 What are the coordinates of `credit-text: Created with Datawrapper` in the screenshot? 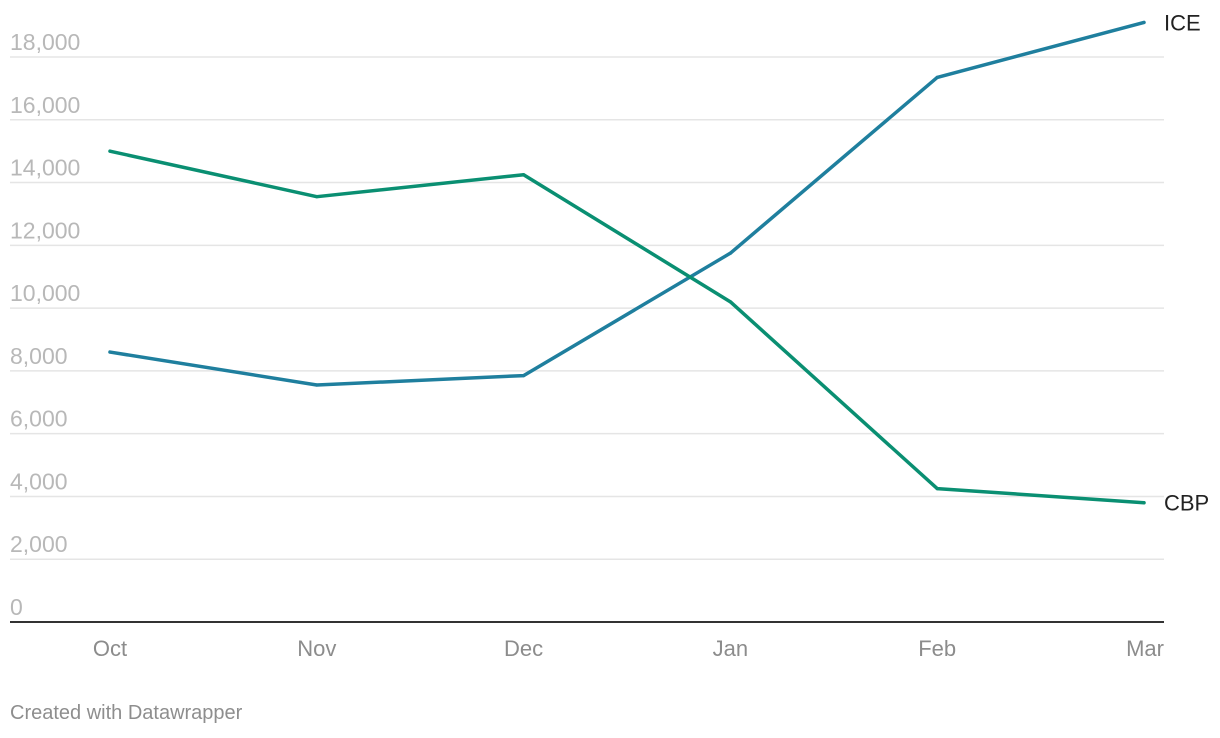 It's located at (126, 713).